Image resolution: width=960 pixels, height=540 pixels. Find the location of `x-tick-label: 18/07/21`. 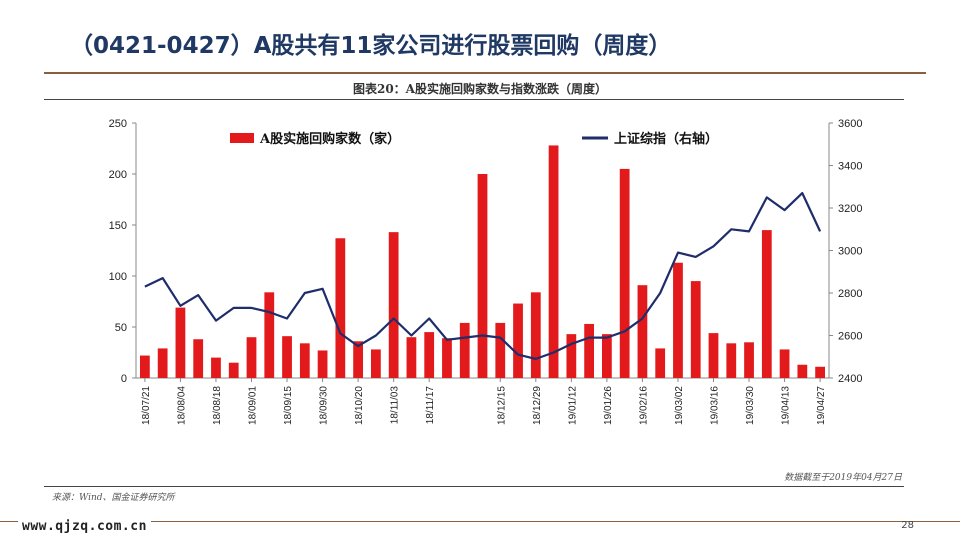

x-tick-label: 18/07/21 is located at coordinates (146, 405).